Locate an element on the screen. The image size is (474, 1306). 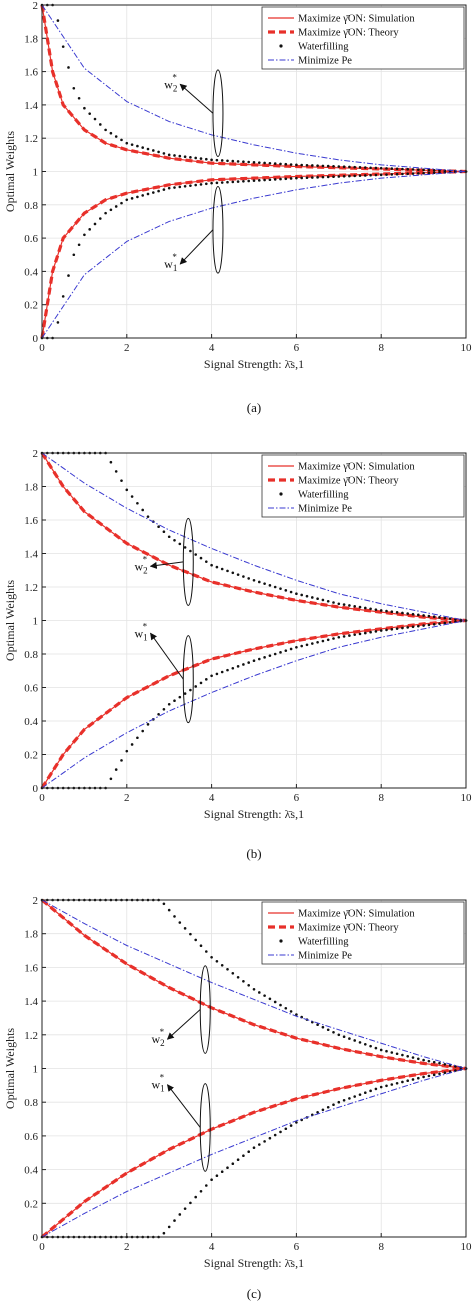
annotation-sub: 2 is located at coordinates (145, 570).